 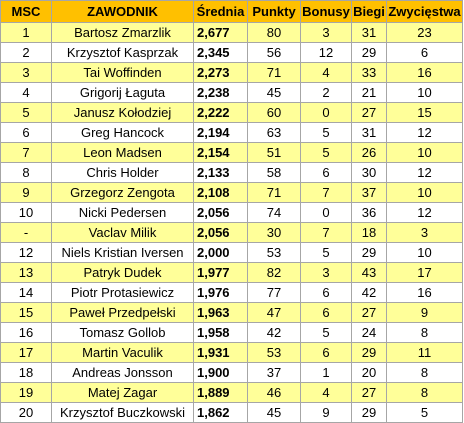 What do you see at coordinates (369, 372) in the screenshot?
I see `heats-cell: 20` at bounding box center [369, 372].